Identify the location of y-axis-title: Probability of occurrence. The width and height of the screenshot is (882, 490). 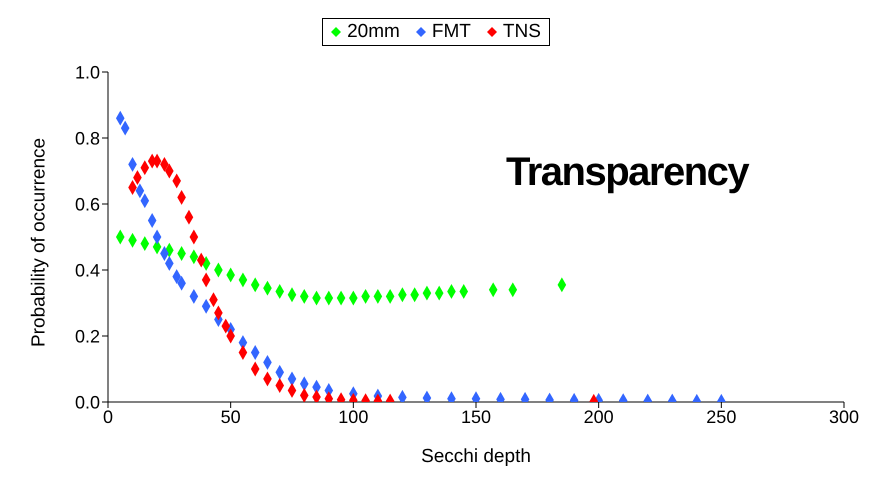
(39, 242).